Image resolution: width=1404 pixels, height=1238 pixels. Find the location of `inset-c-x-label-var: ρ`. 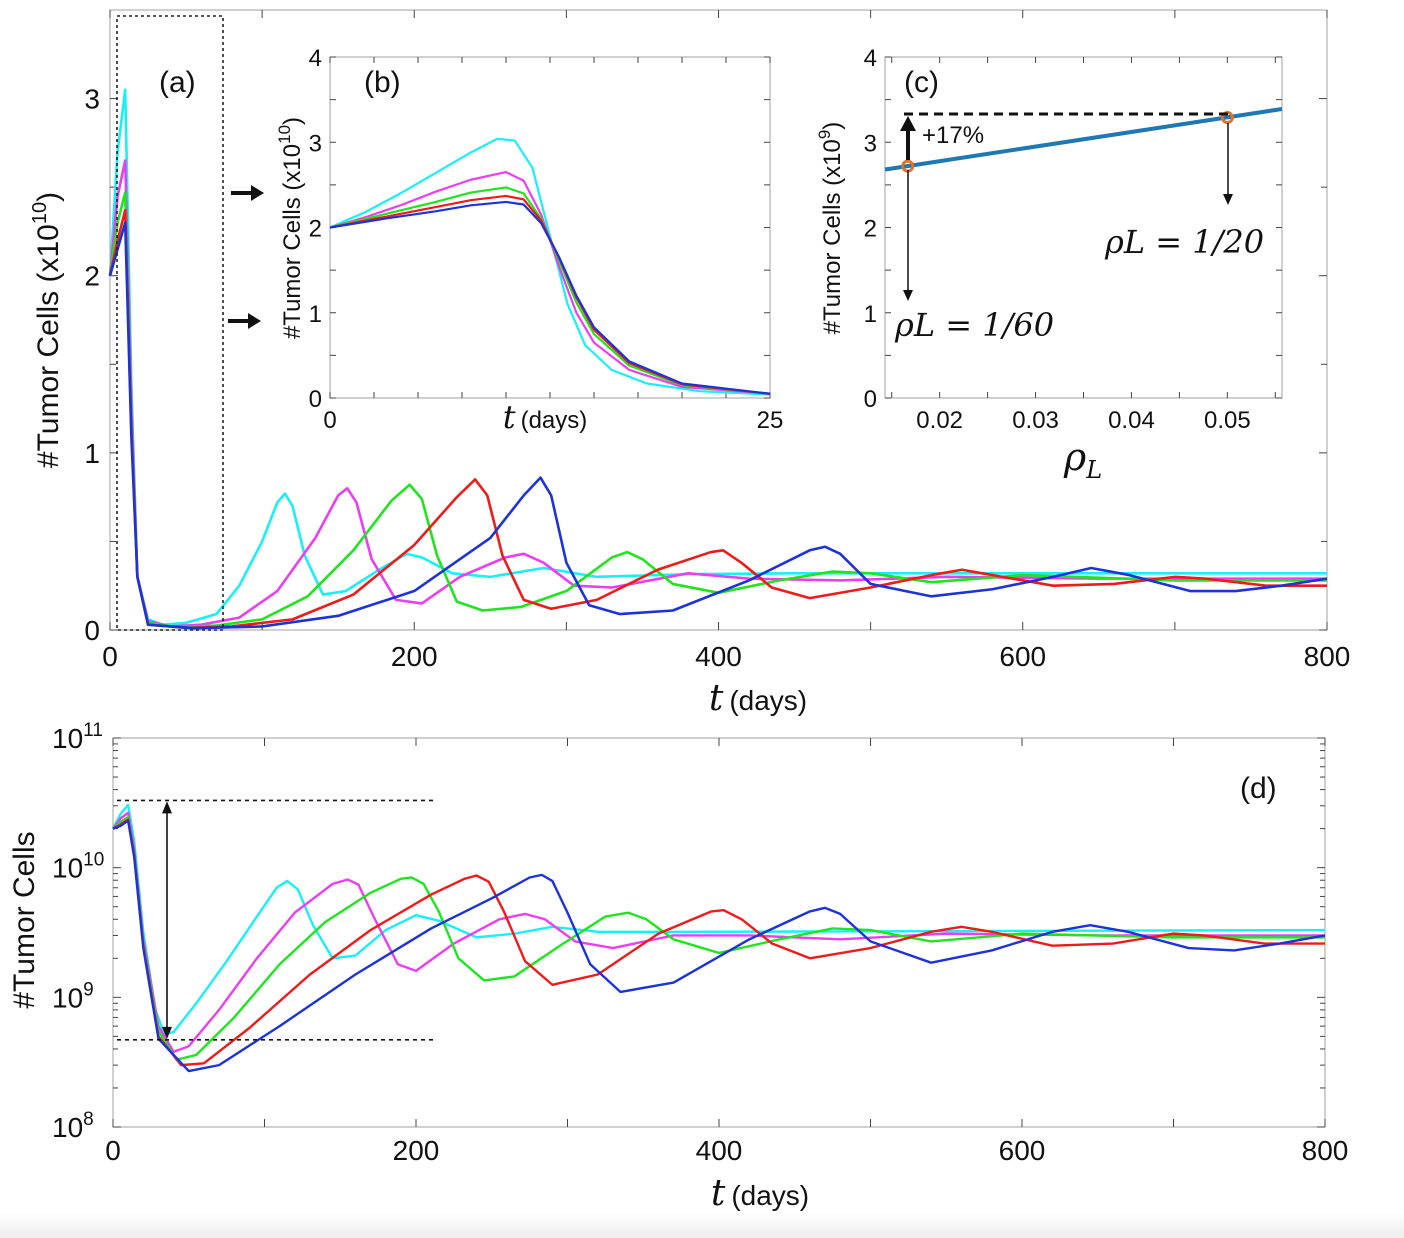

inset-c-x-label-var: ρ is located at coordinates (1075, 457).